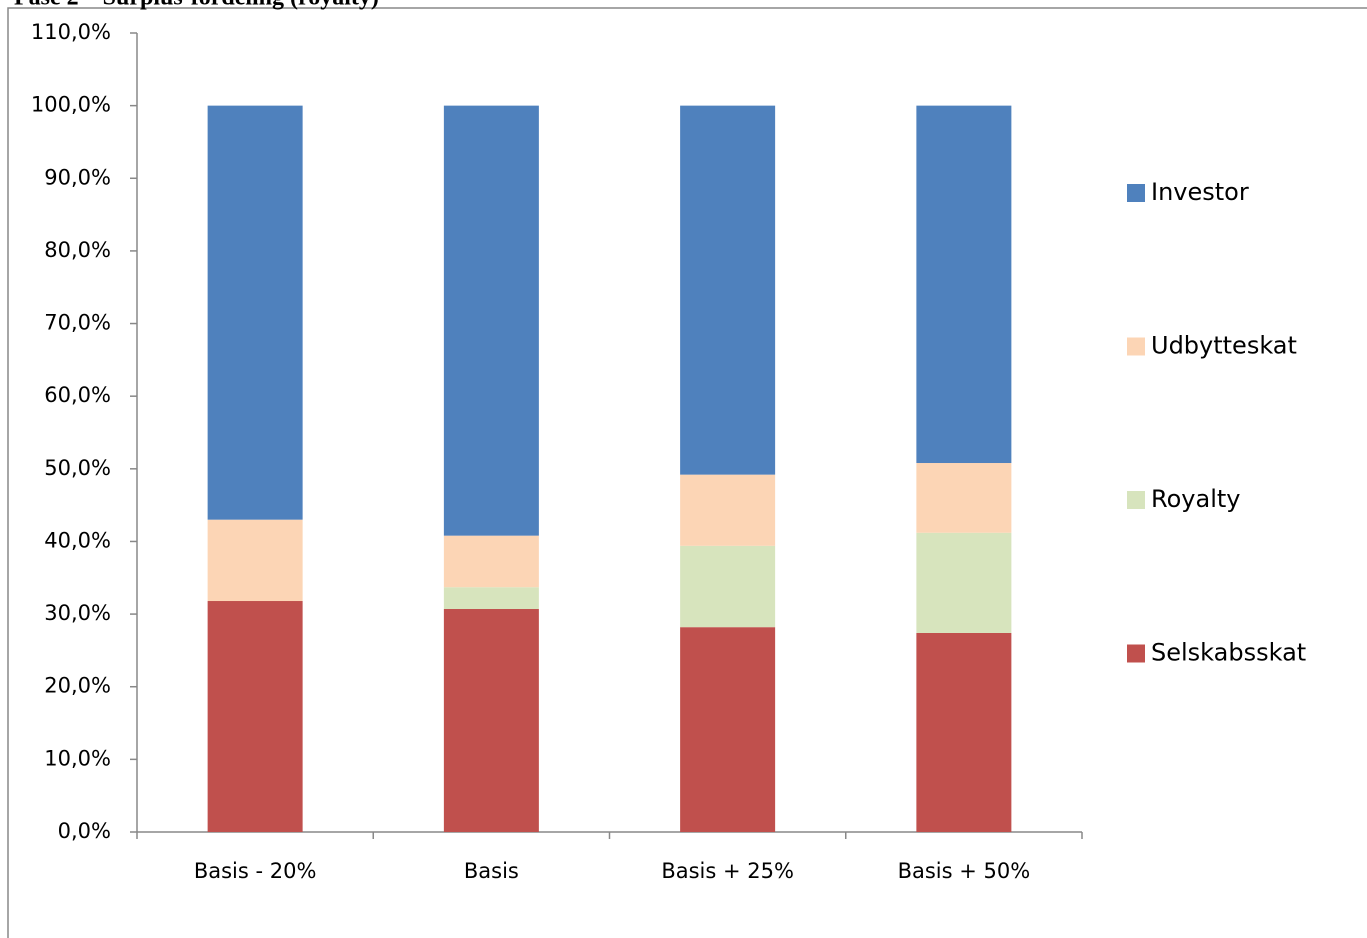 This screenshot has height=938, width=1367. What do you see at coordinates (77, 250) in the screenshot?
I see `y-tick-label: 80,0%` at bounding box center [77, 250].